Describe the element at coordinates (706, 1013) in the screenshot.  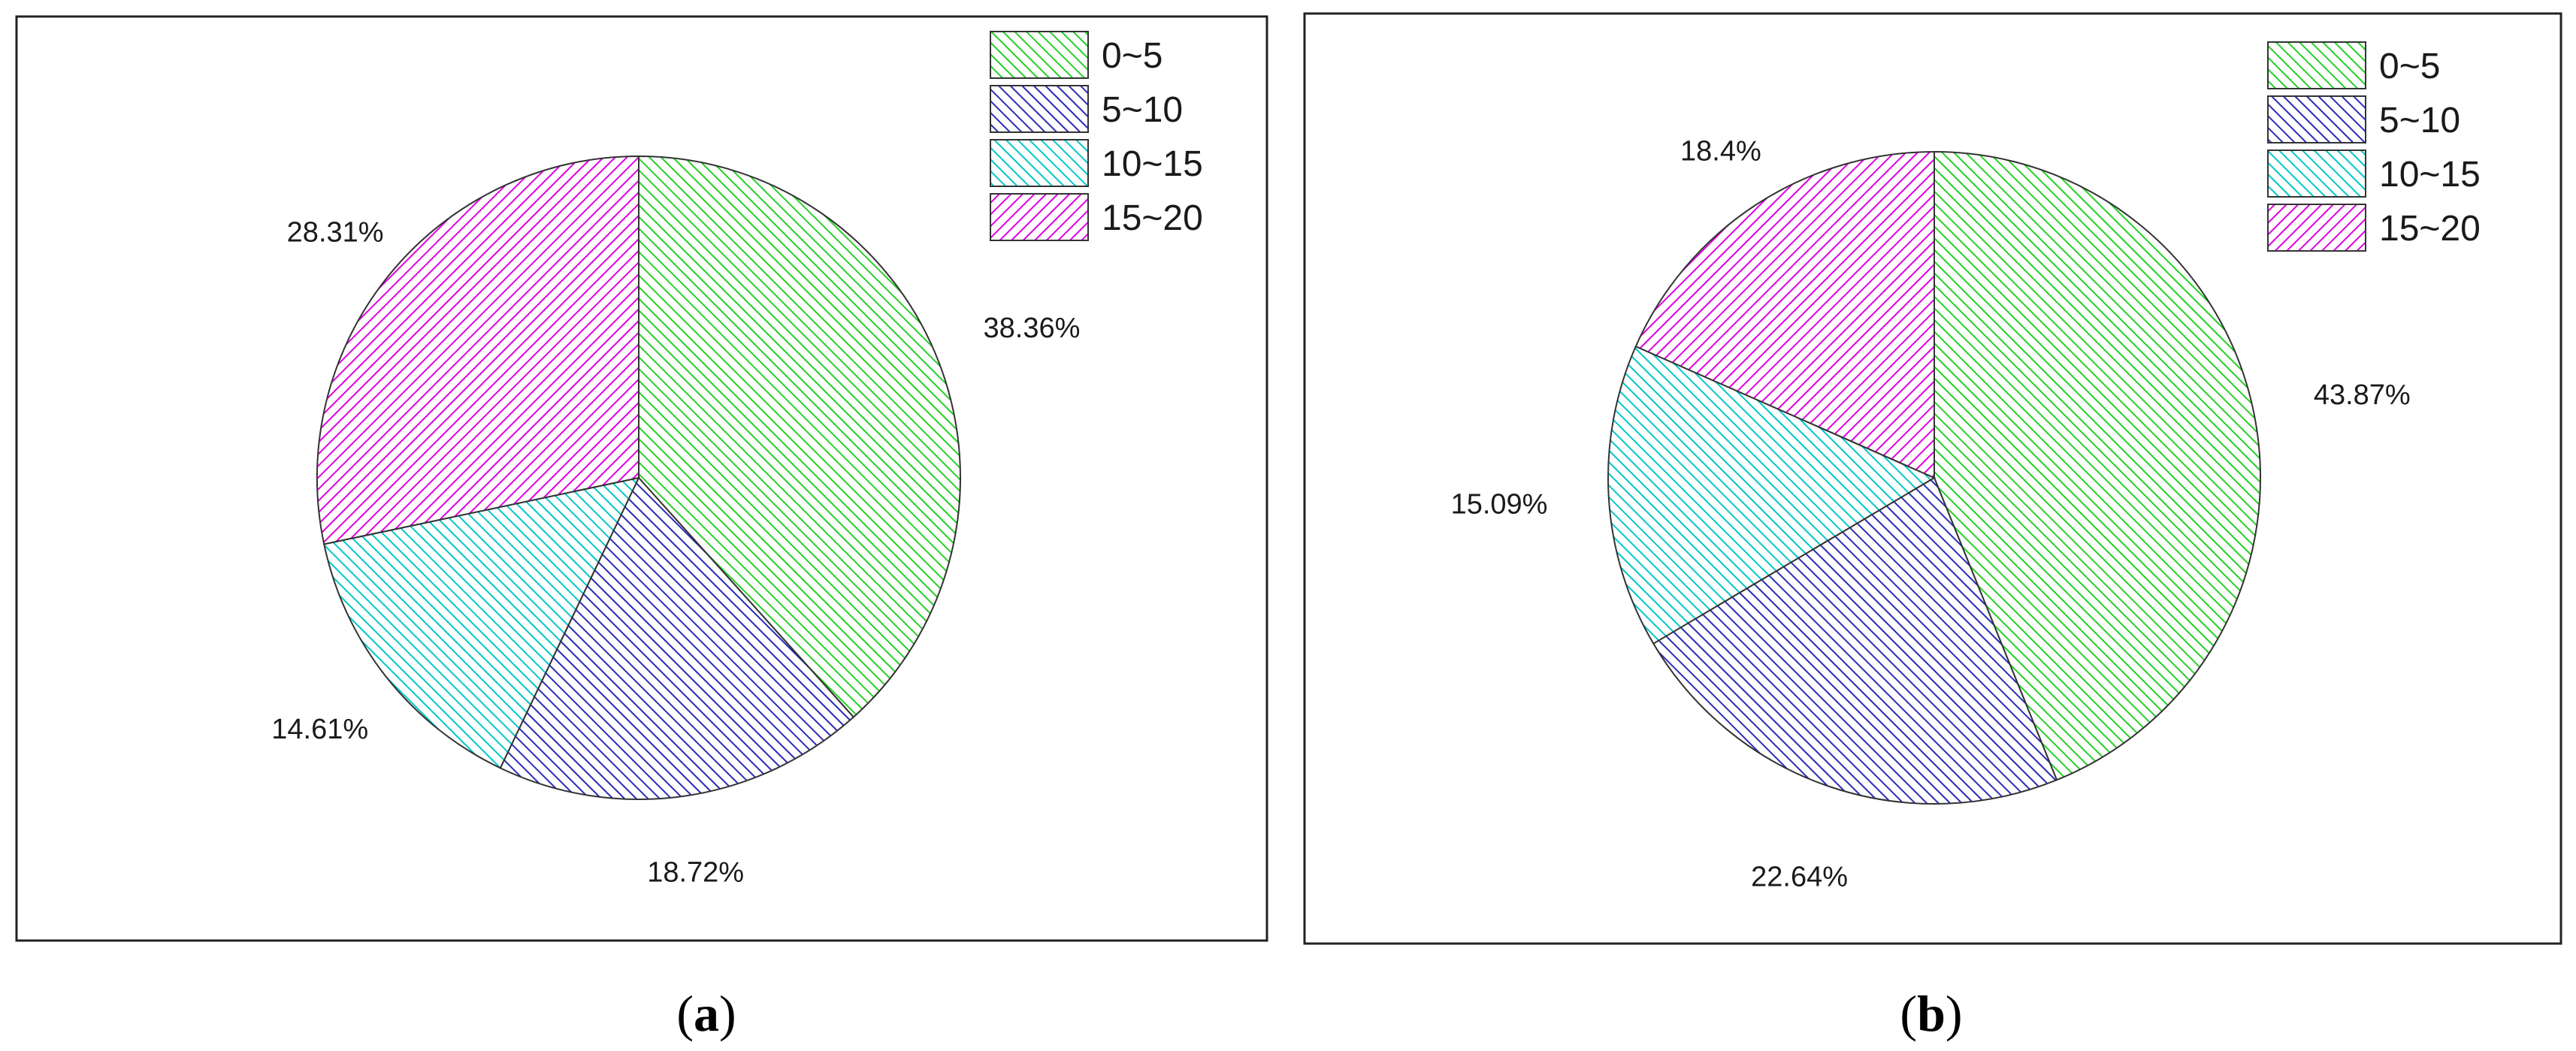
I see `panel-caption: (a)` at that location.